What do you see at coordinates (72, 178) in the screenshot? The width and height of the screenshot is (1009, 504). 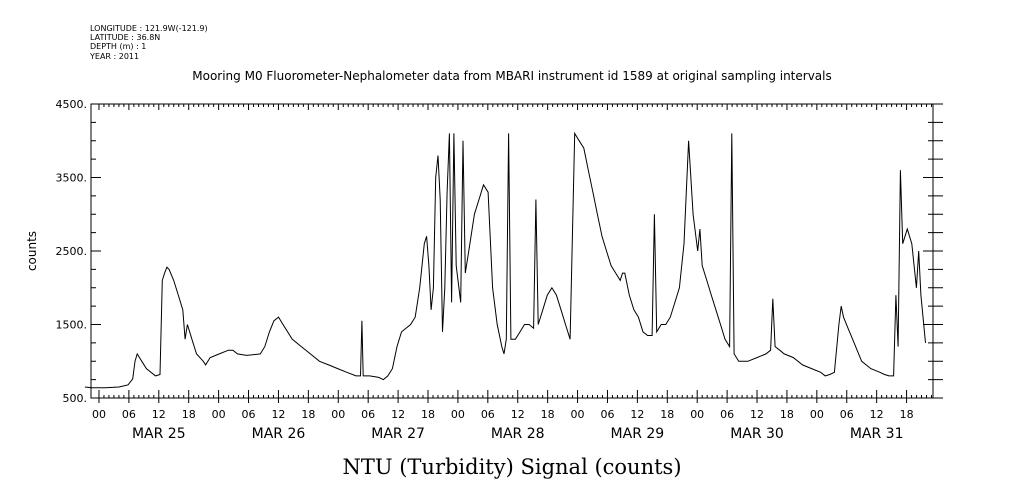 I see `y-tick-label: 3500.` at bounding box center [72, 178].